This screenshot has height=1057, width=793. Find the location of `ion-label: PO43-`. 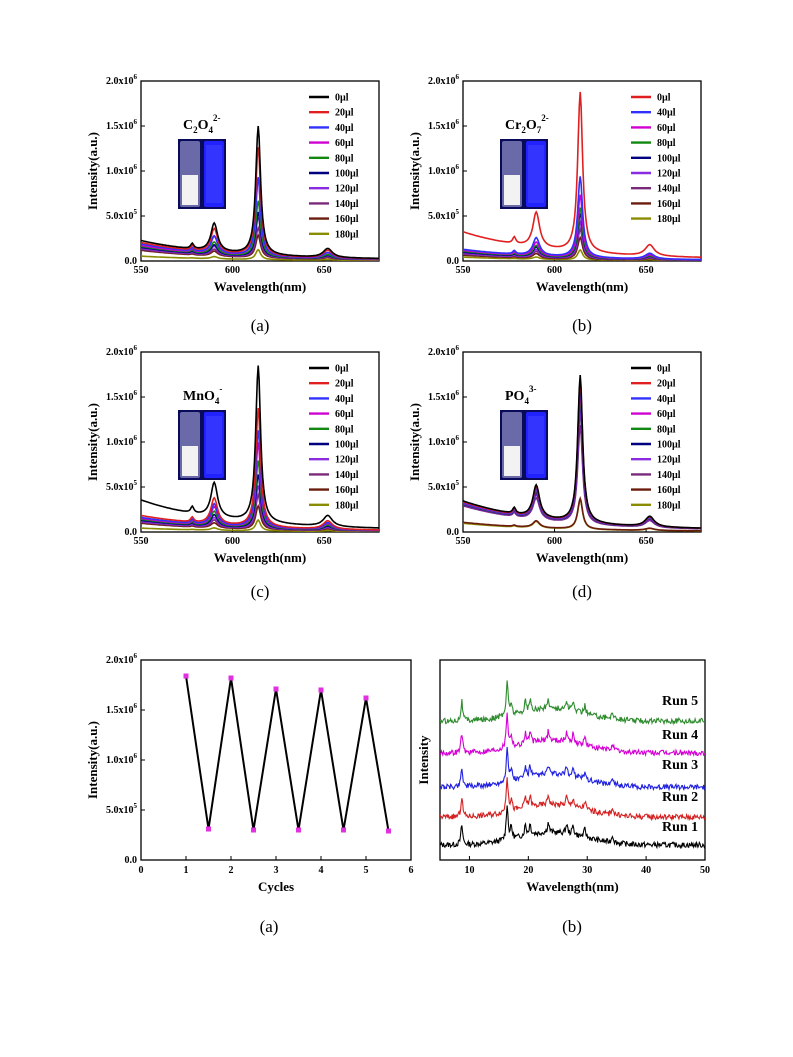

ion-label: PO43- is located at coordinates (520, 395).